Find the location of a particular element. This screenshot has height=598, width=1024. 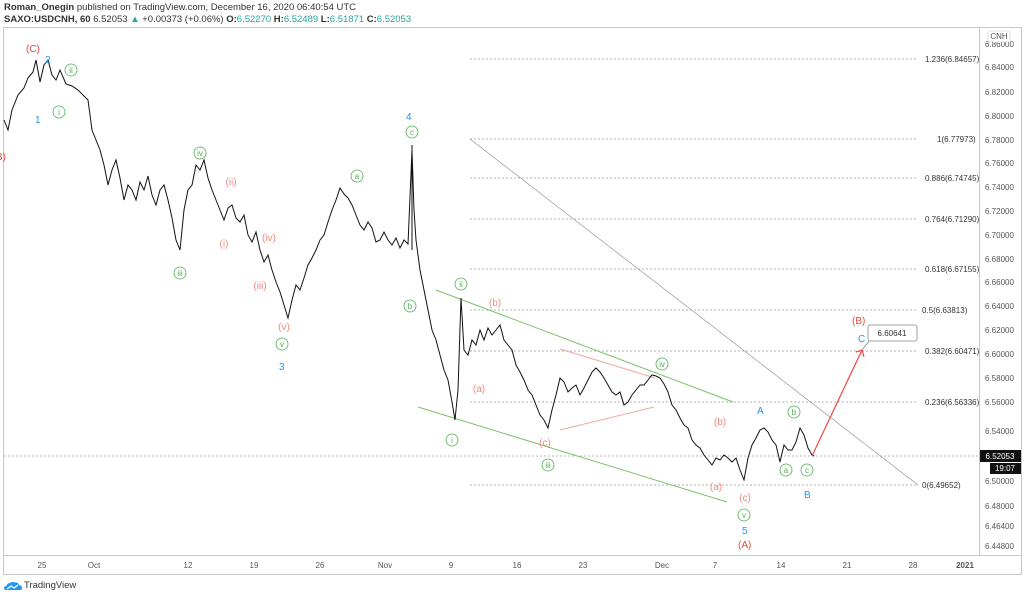

wave-label-A-major: (A) is located at coordinates (744, 545).